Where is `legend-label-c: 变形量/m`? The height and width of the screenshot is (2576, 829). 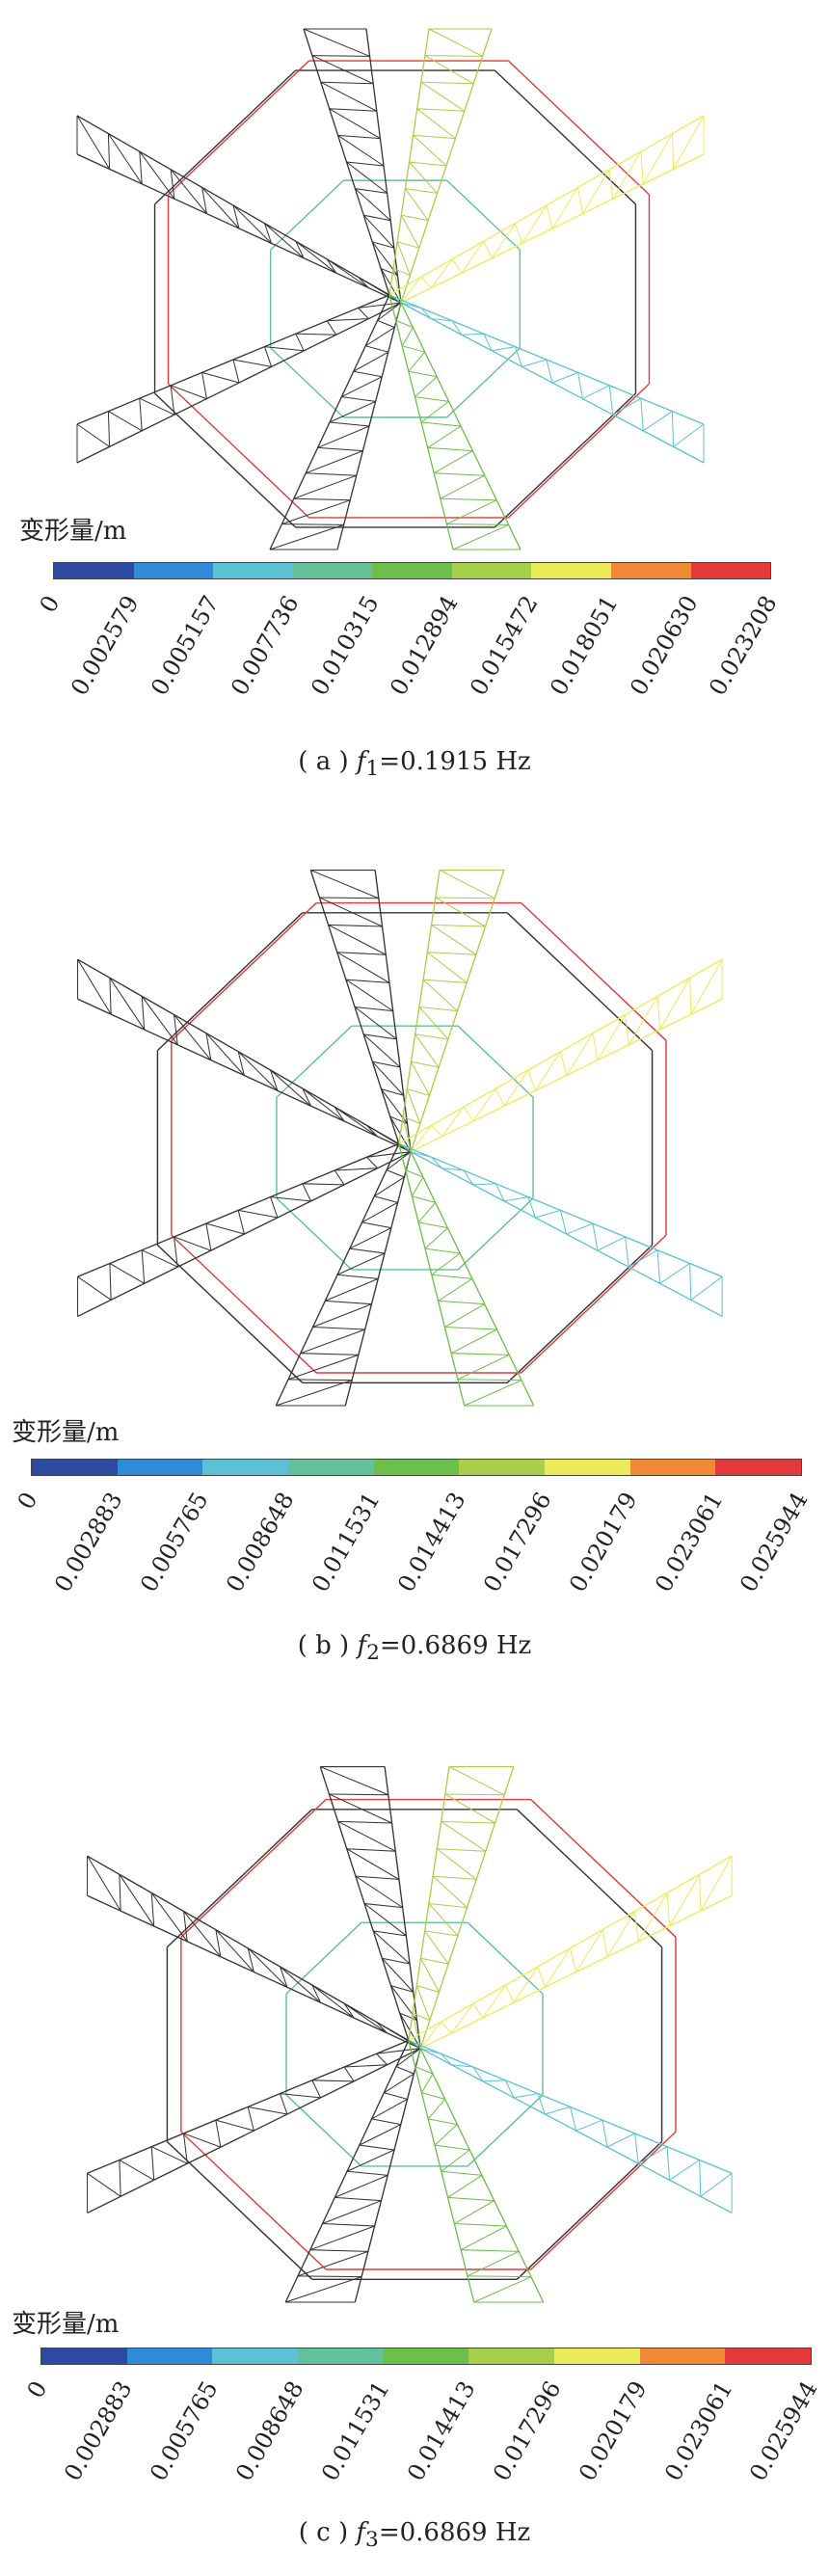 legend-label-c: 变形量/m is located at coordinates (66, 2325).